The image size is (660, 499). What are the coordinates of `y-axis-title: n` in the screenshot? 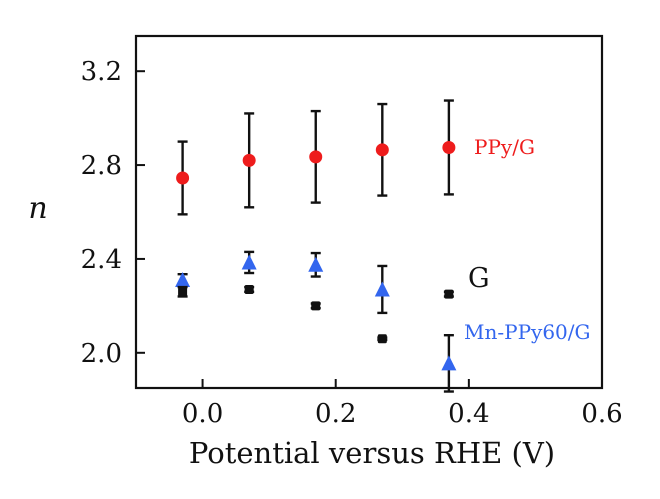 It's located at (37, 208).